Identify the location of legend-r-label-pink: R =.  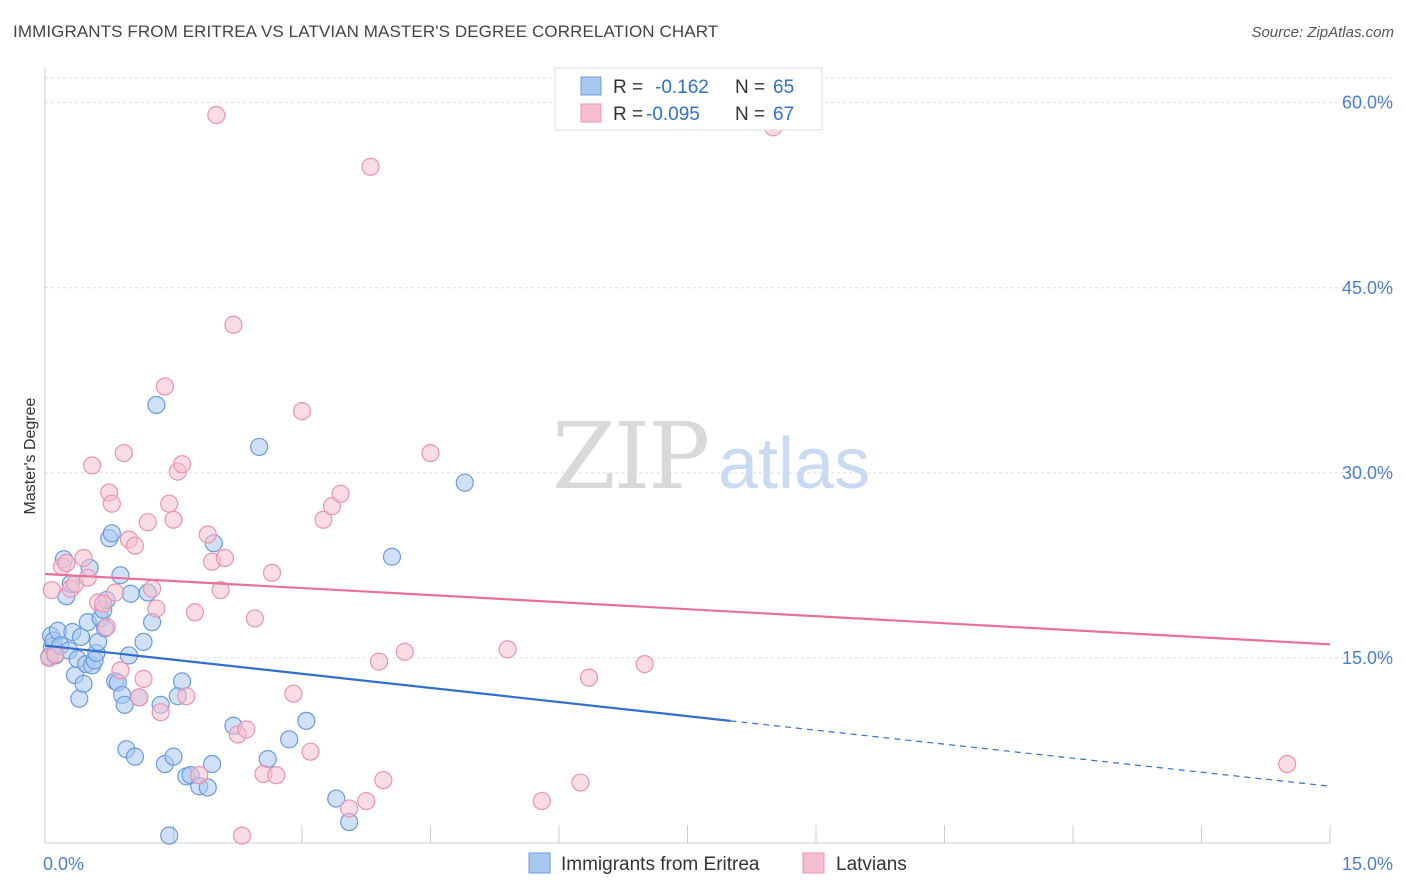
(628, 114).